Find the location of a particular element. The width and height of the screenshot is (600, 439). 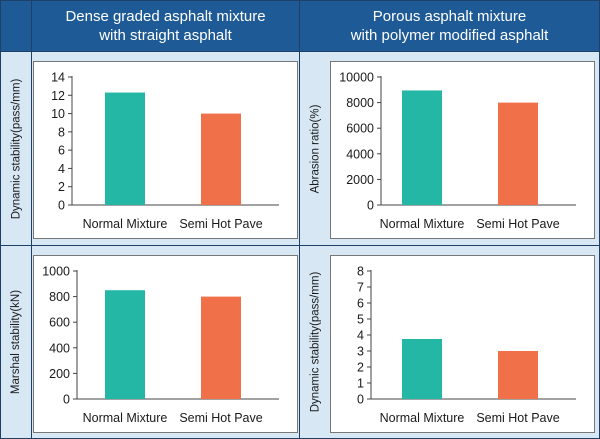

ylabel-cell: Marshal stability(kN) is located at coordinates (16, 342).